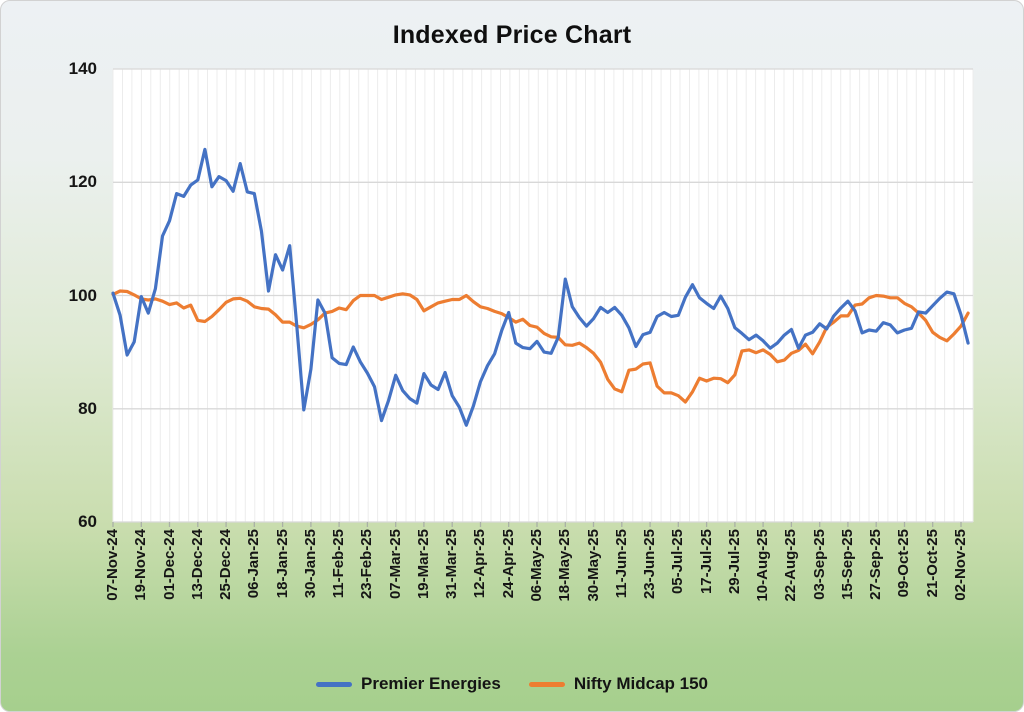 The height and width of the screenshot is (712, 1024). I want to click on x-axis-label: 23-Feb-25, so click(367, 564).